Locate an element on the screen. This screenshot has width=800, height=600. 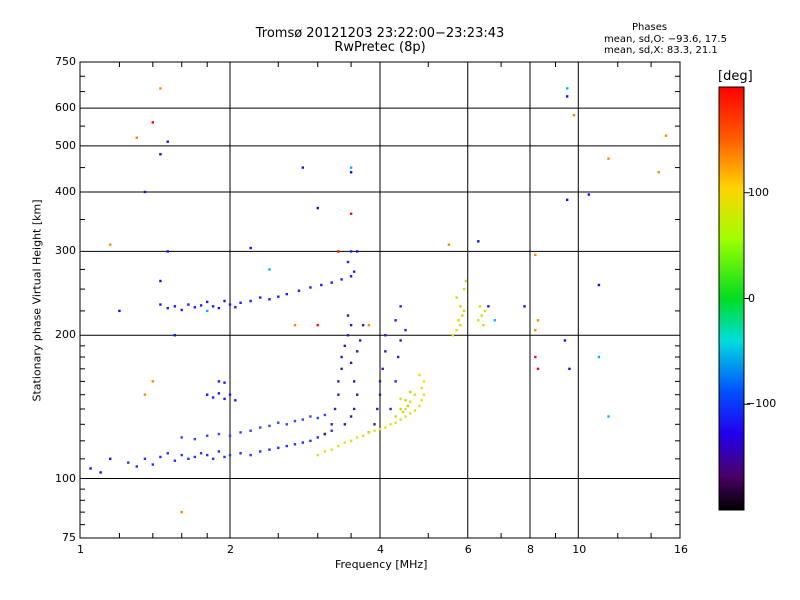
y-tick-label: 400 is located at coordinates (65, 191).